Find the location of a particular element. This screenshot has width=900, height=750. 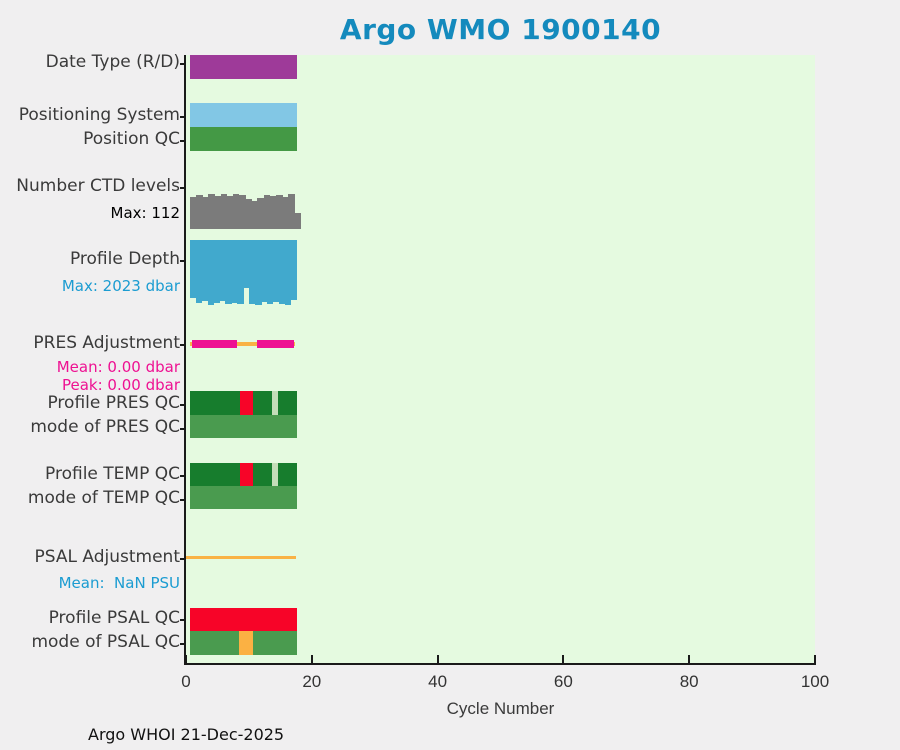

x-tick-label: 80 is located at coordinates (689, 681).